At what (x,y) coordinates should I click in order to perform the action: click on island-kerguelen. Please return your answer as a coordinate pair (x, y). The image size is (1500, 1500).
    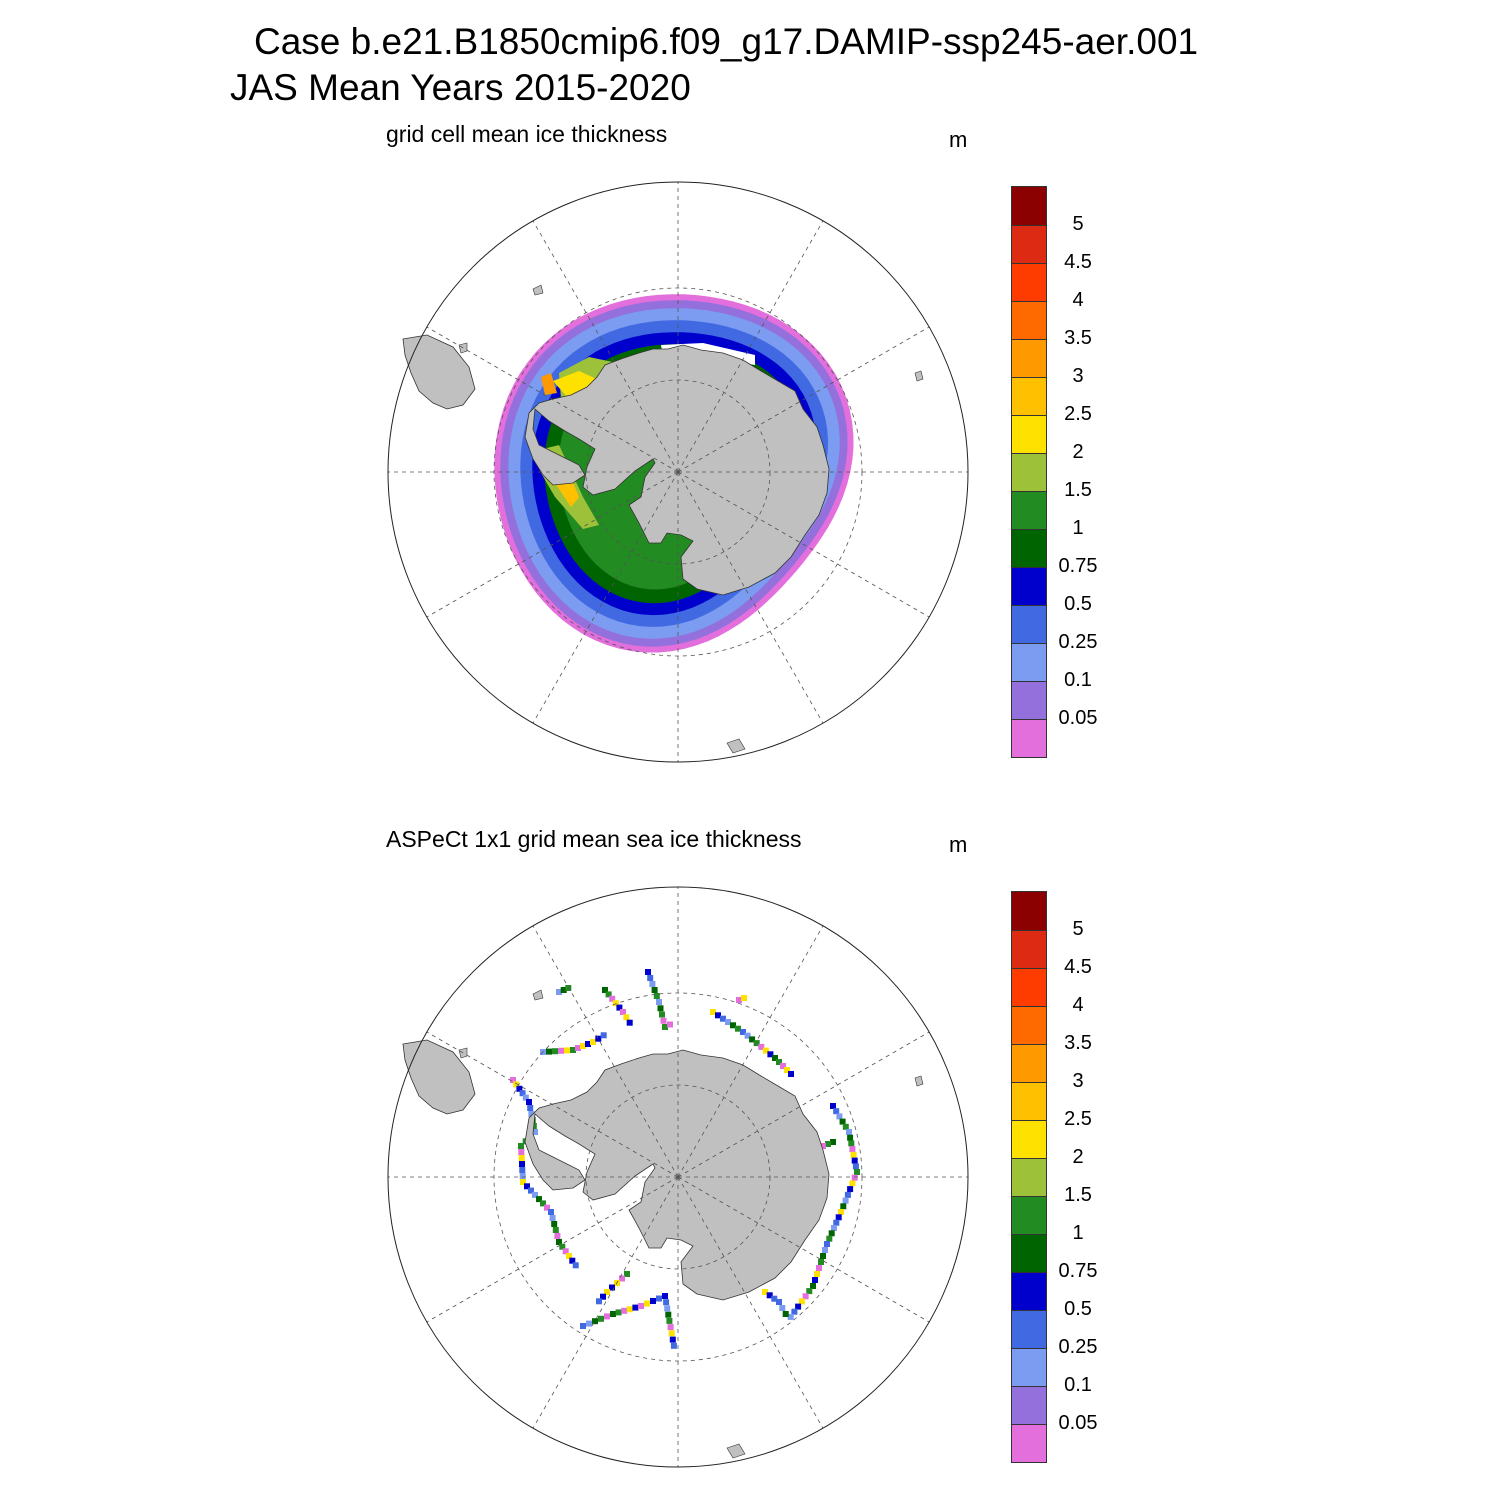
    Looking at the image, I should click on (919, 1081).